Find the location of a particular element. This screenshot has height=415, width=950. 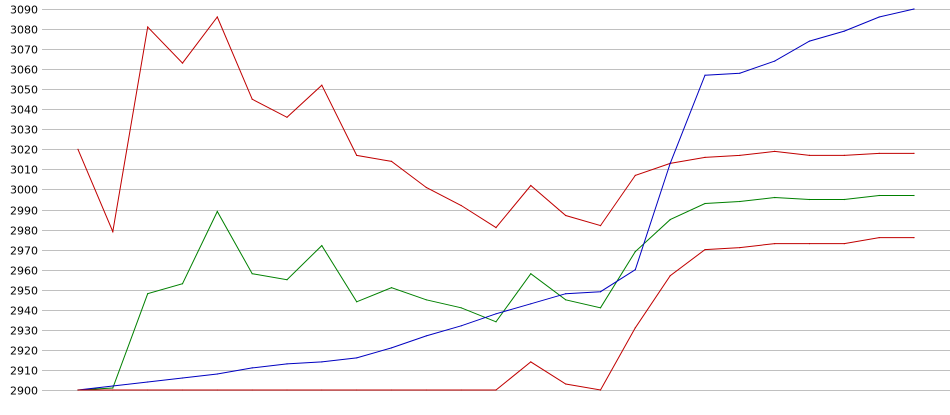

y-tick-label: 2970 is located at coordinates (24, 251).